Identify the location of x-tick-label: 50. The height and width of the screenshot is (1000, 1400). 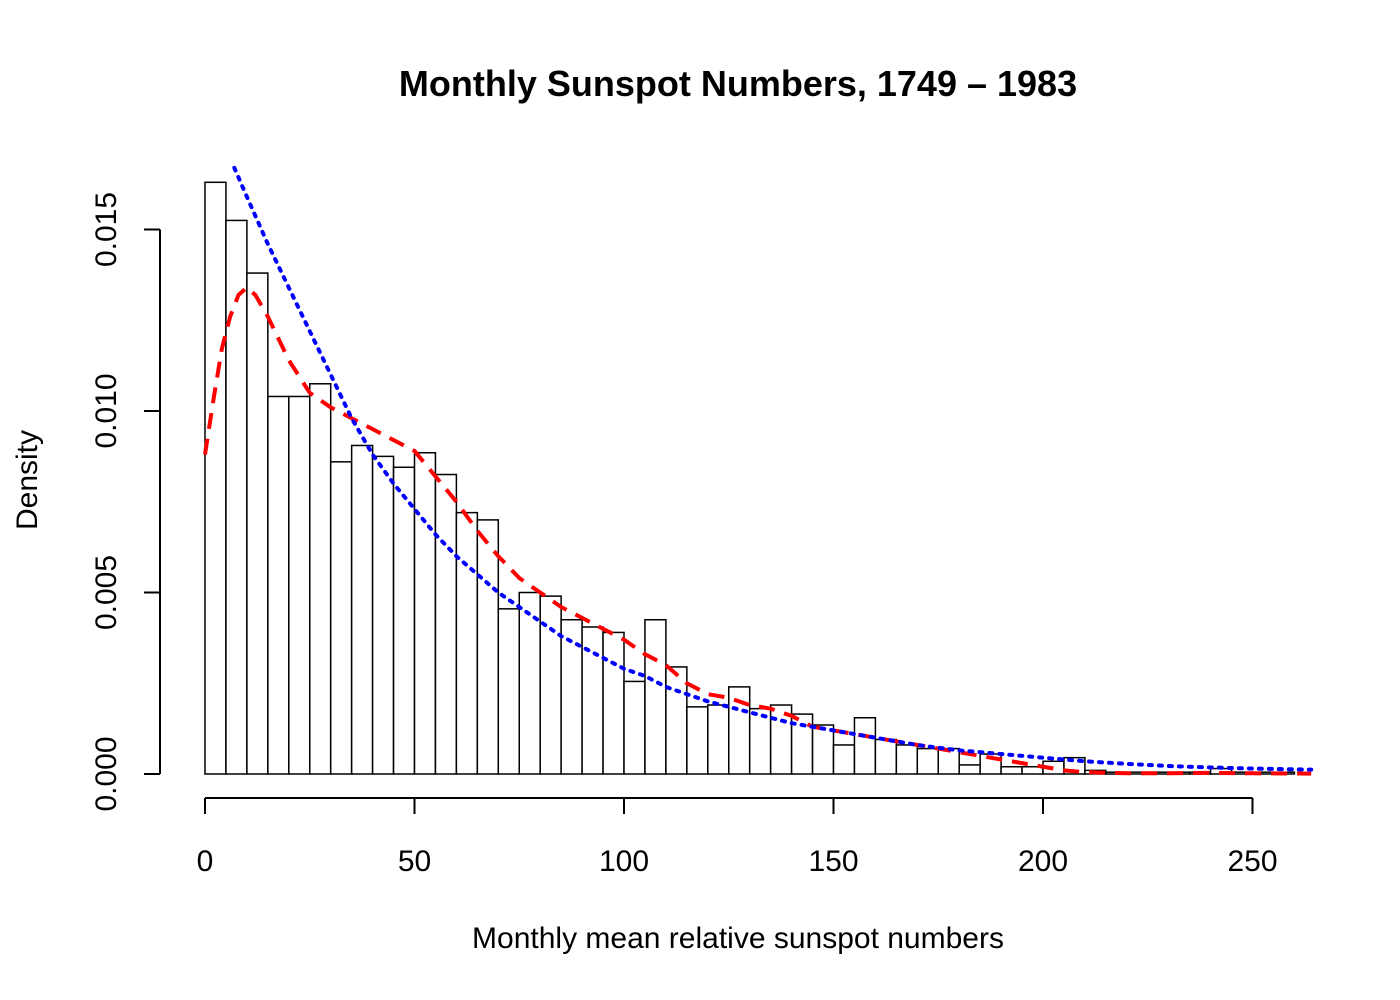
(414, 861).